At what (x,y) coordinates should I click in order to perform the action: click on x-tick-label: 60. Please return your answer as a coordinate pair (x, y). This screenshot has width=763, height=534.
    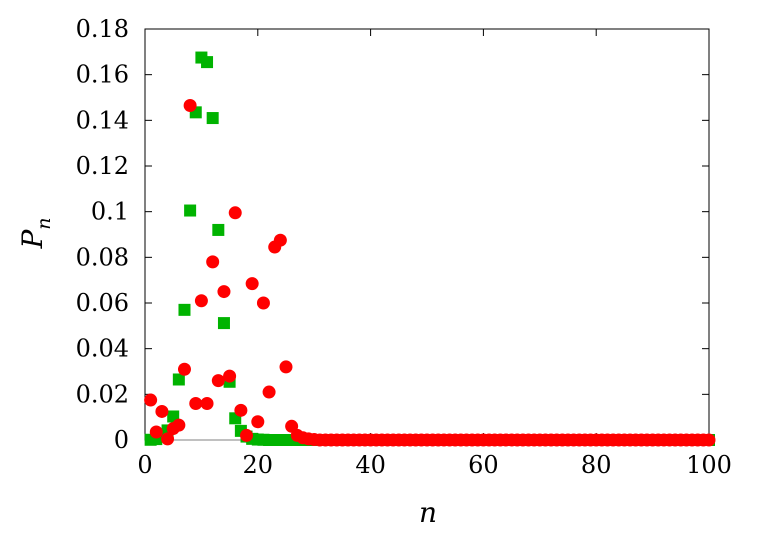
    Looking at the image, I should click on (483, 465).